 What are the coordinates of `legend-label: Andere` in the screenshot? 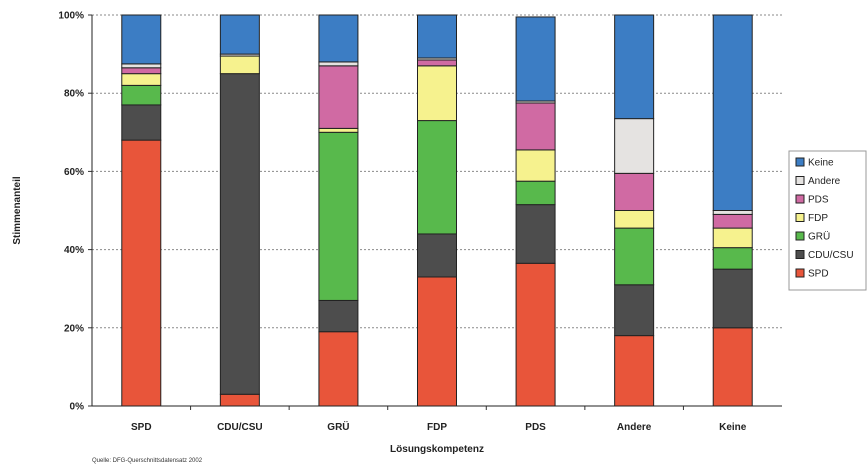 It's located at (824, 181).